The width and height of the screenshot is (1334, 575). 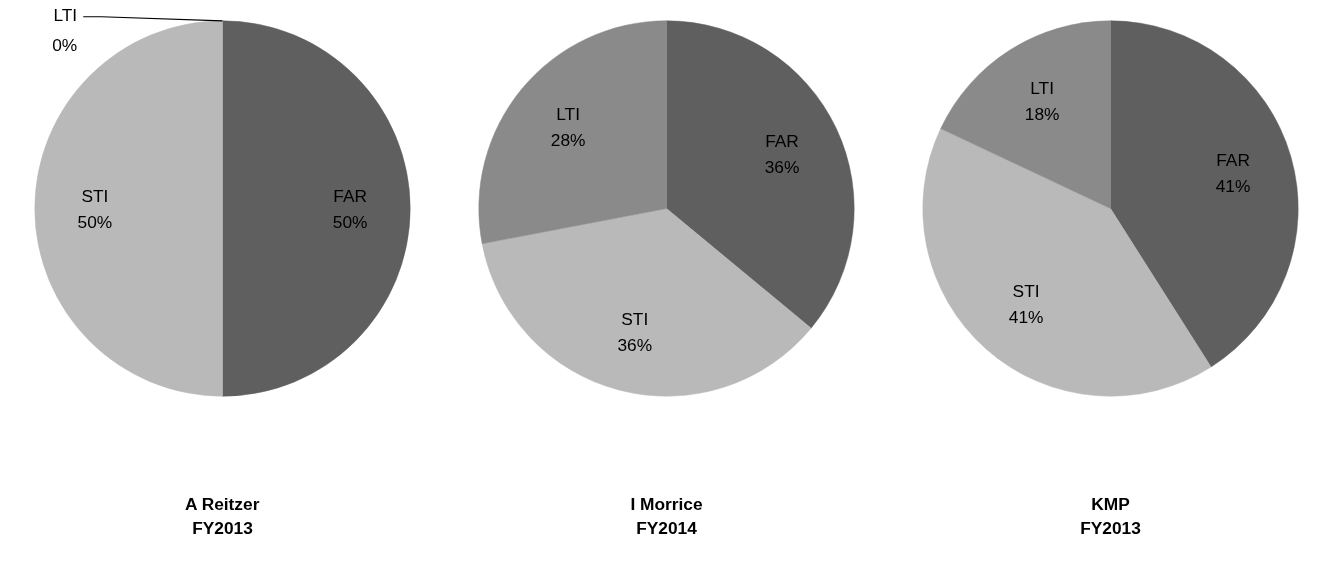 What do you see at coordinates (222, 515) in the screenshot?
I see `text: A Reitzer FY2013` at bounding box center [222, 515].